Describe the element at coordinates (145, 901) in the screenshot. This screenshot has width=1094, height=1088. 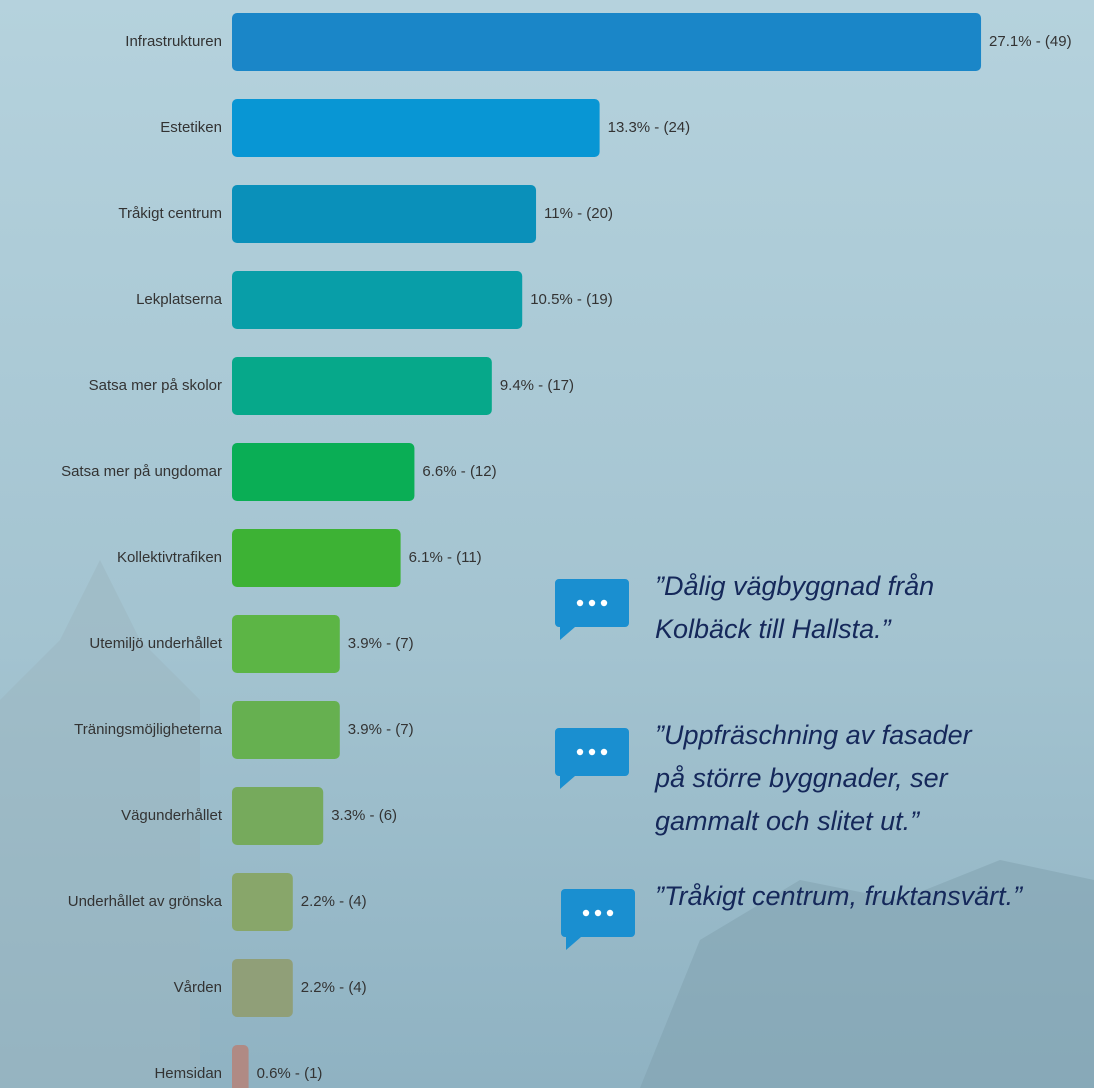
I see `category-label: Underhållet av grönska` at that location.